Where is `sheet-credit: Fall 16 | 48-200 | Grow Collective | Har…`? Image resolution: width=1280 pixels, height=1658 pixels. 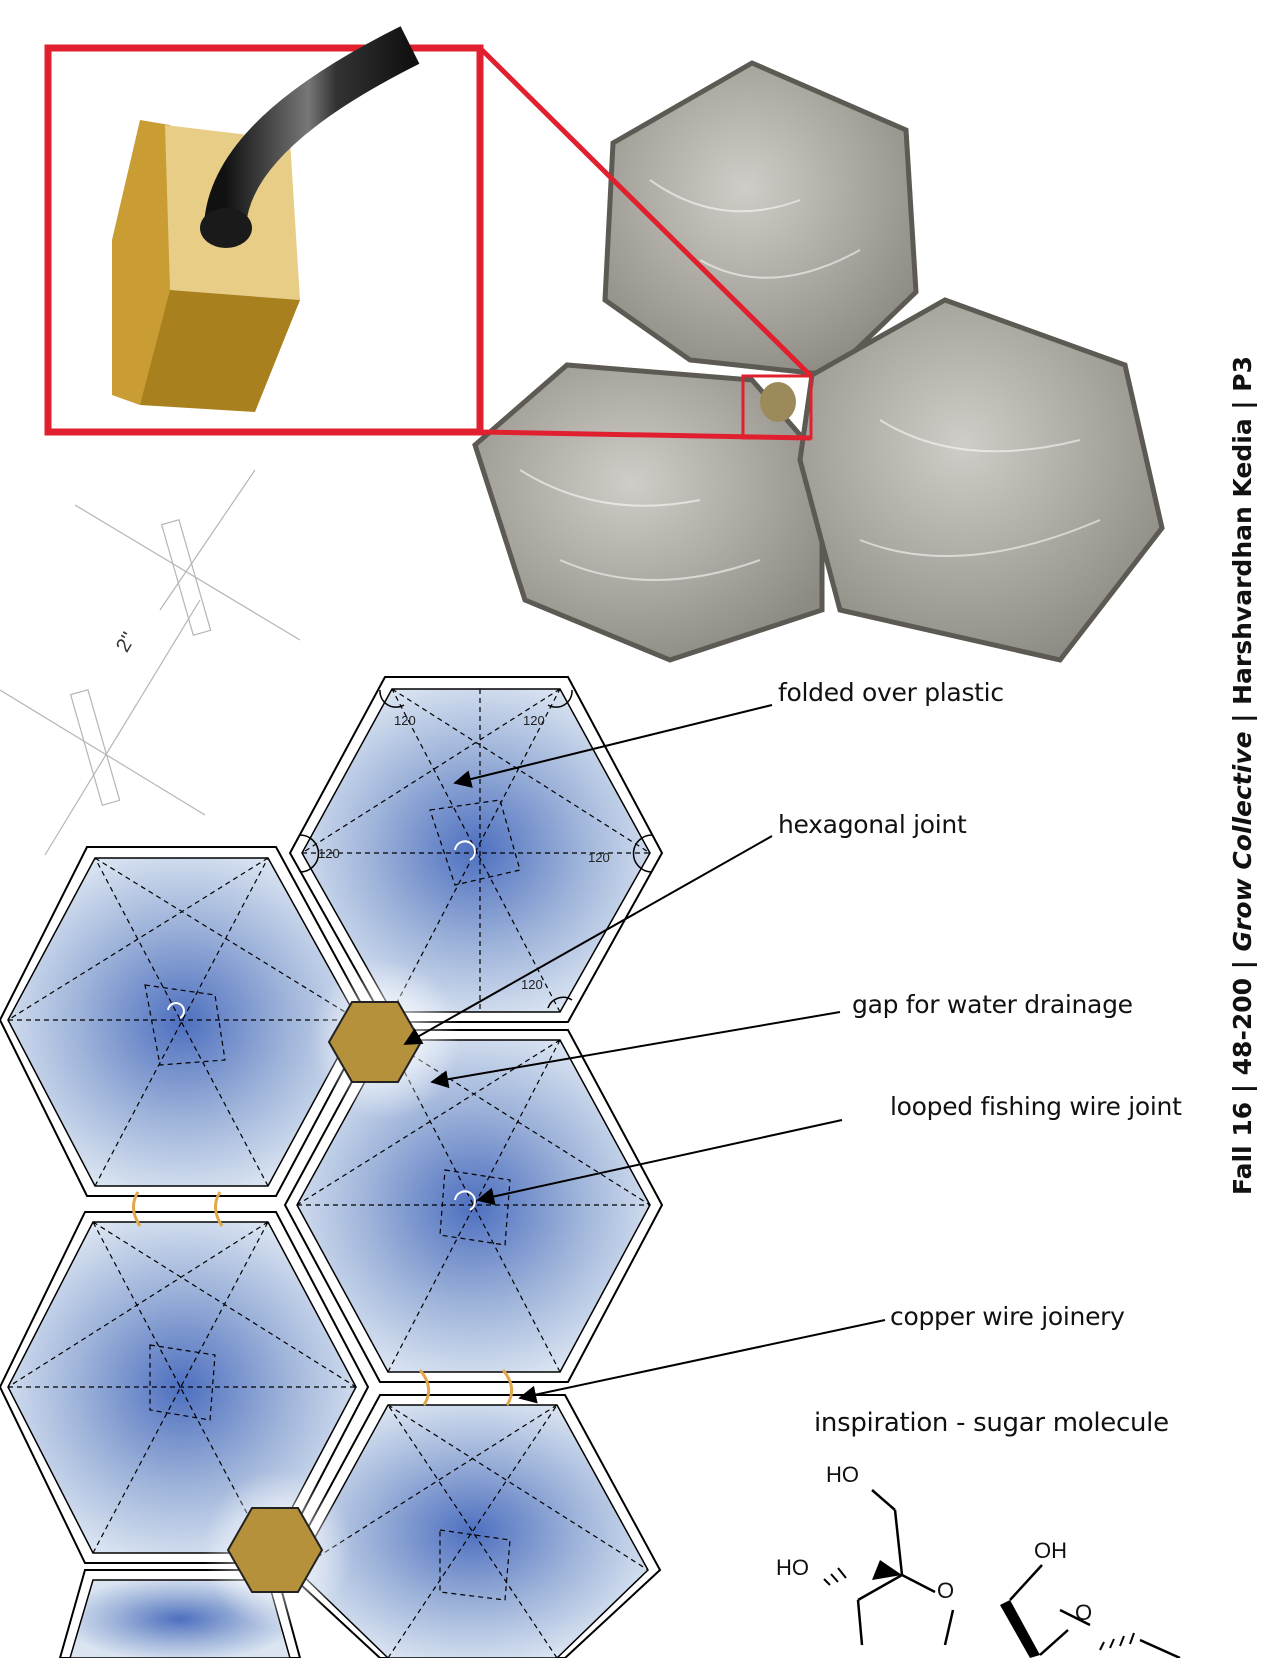
sheet-credit: Fall 16 | 48-200 | Grow Collective | Har… is located at coordinates (1242, 775).